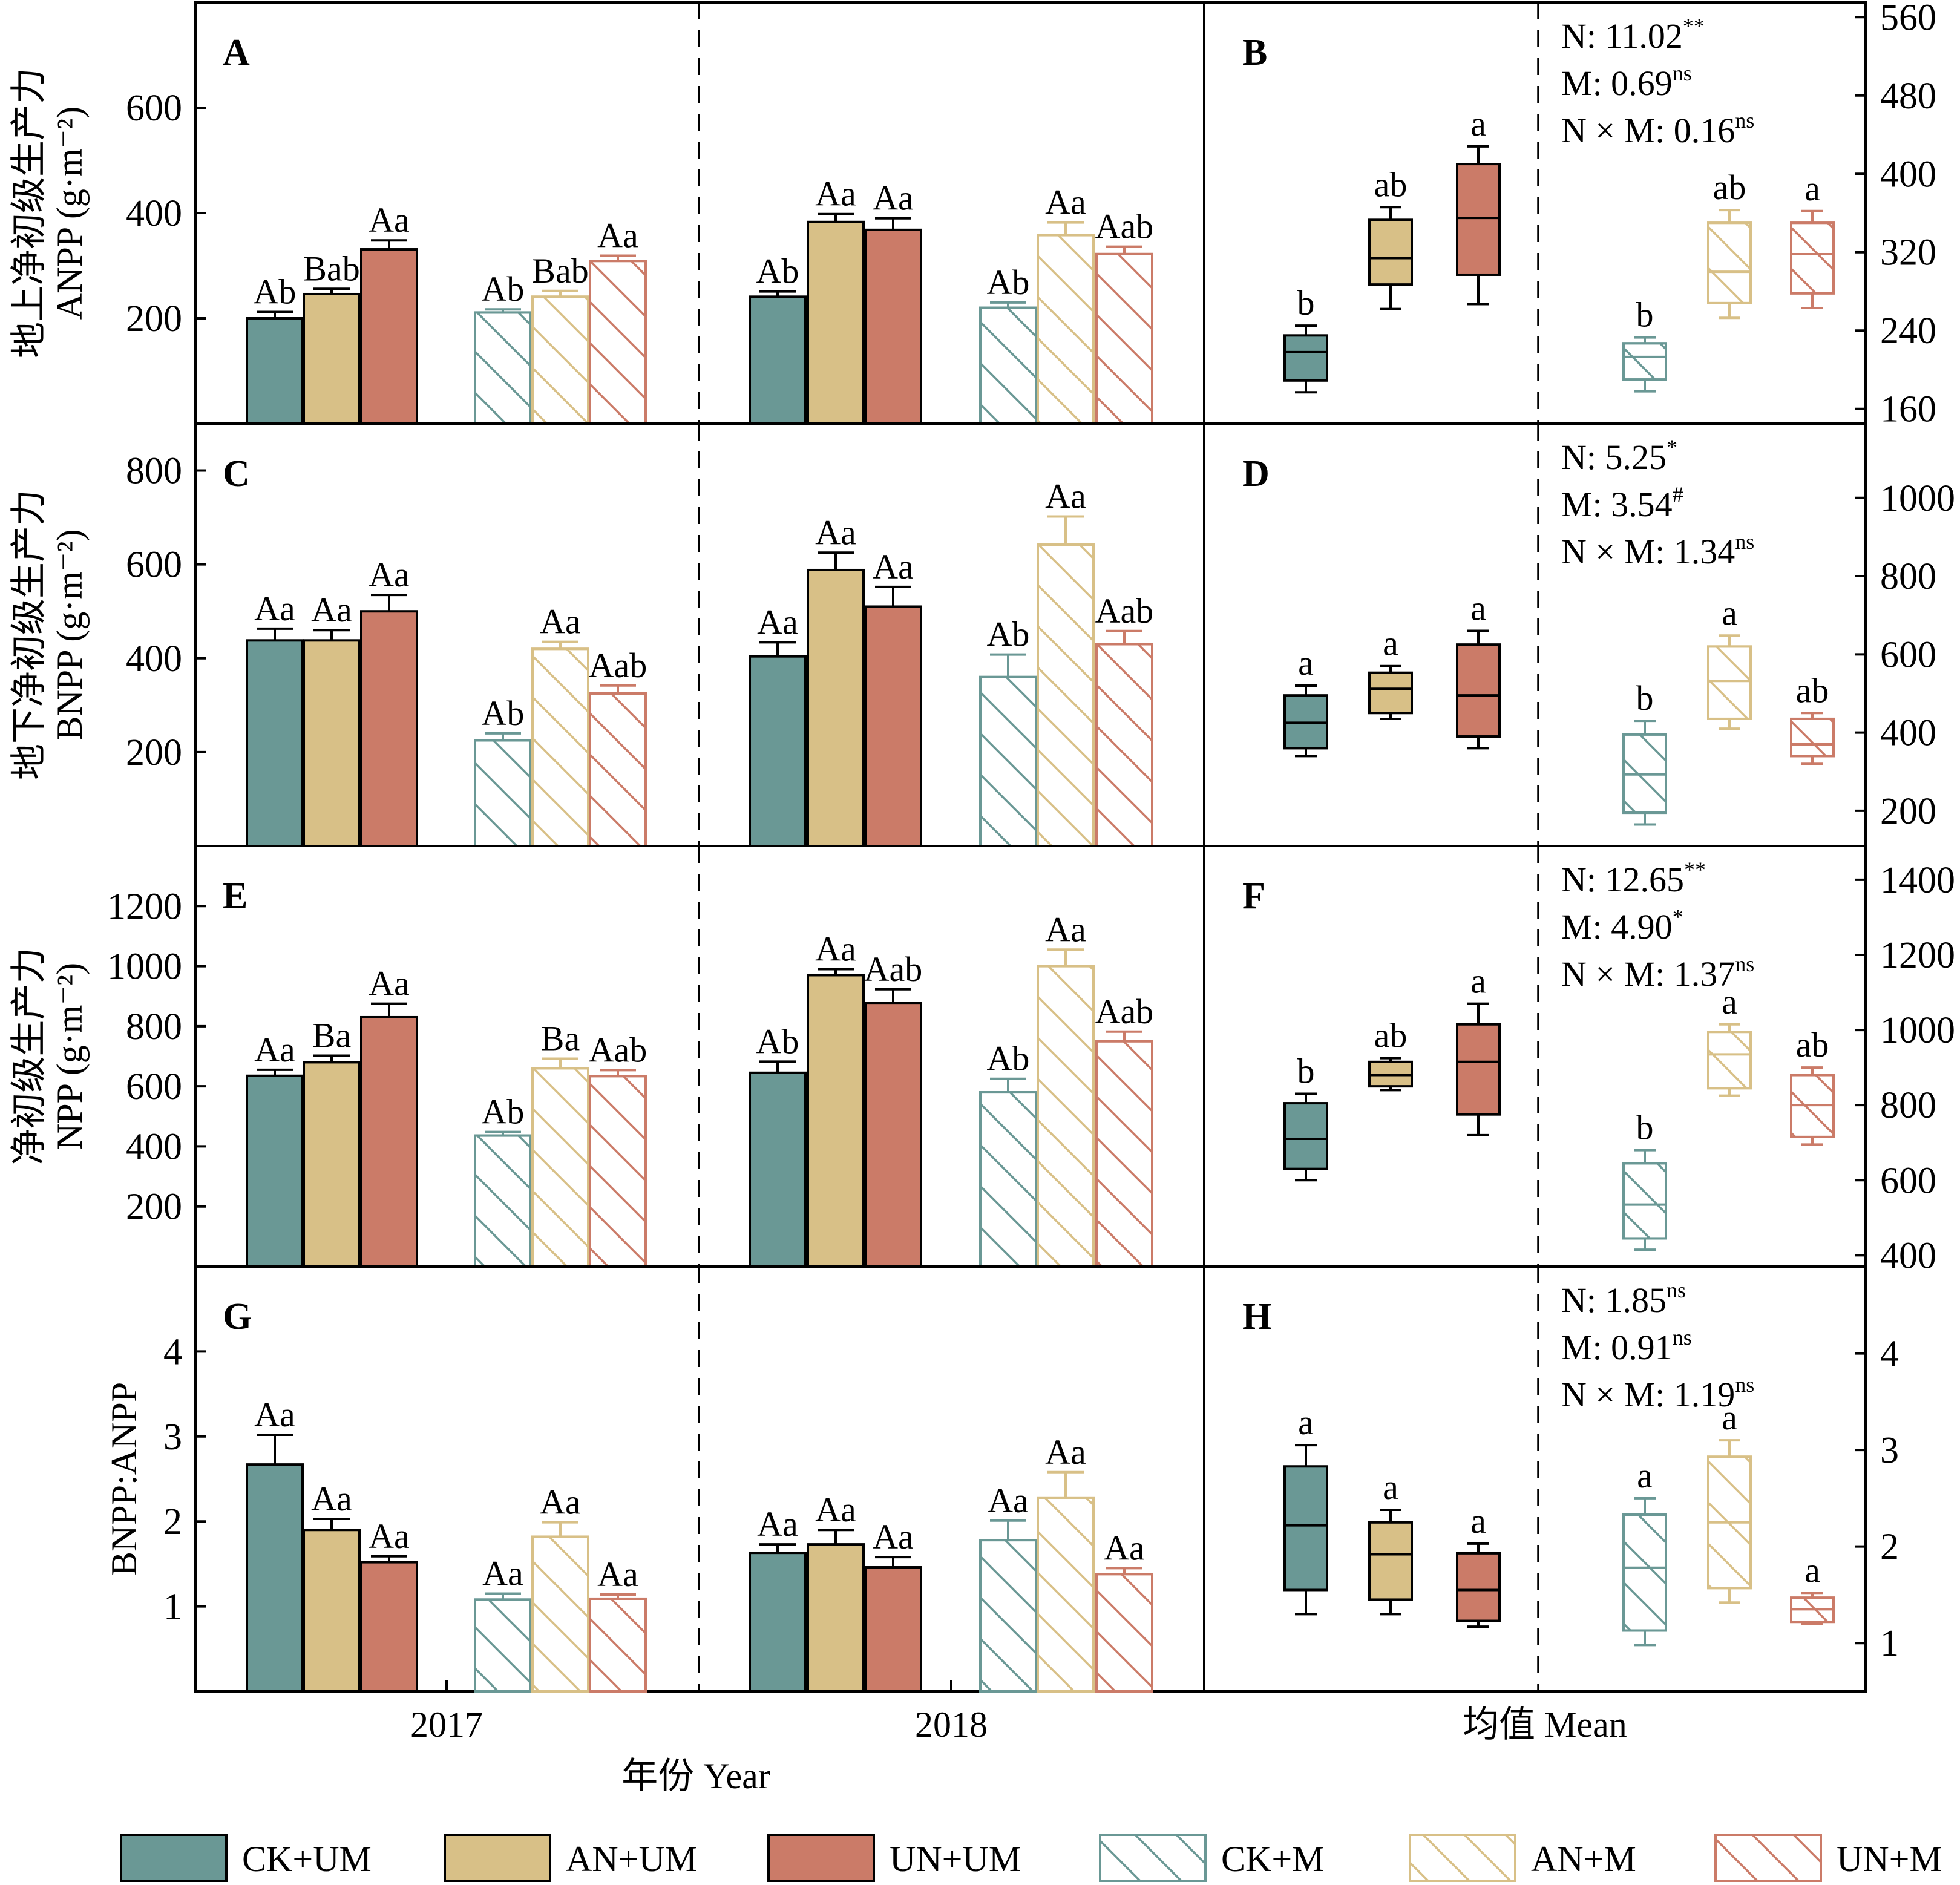 This screenshot has width=1960, height=1885. I want to click on panel-letter: C, so click(236, 474).